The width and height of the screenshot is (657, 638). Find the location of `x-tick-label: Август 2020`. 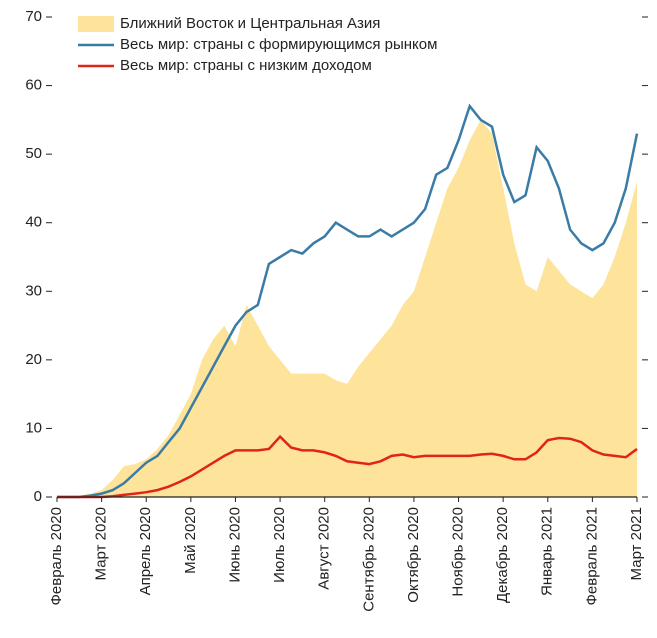

x-tick-label: Август 2020 is located at coordinates (324, 548).